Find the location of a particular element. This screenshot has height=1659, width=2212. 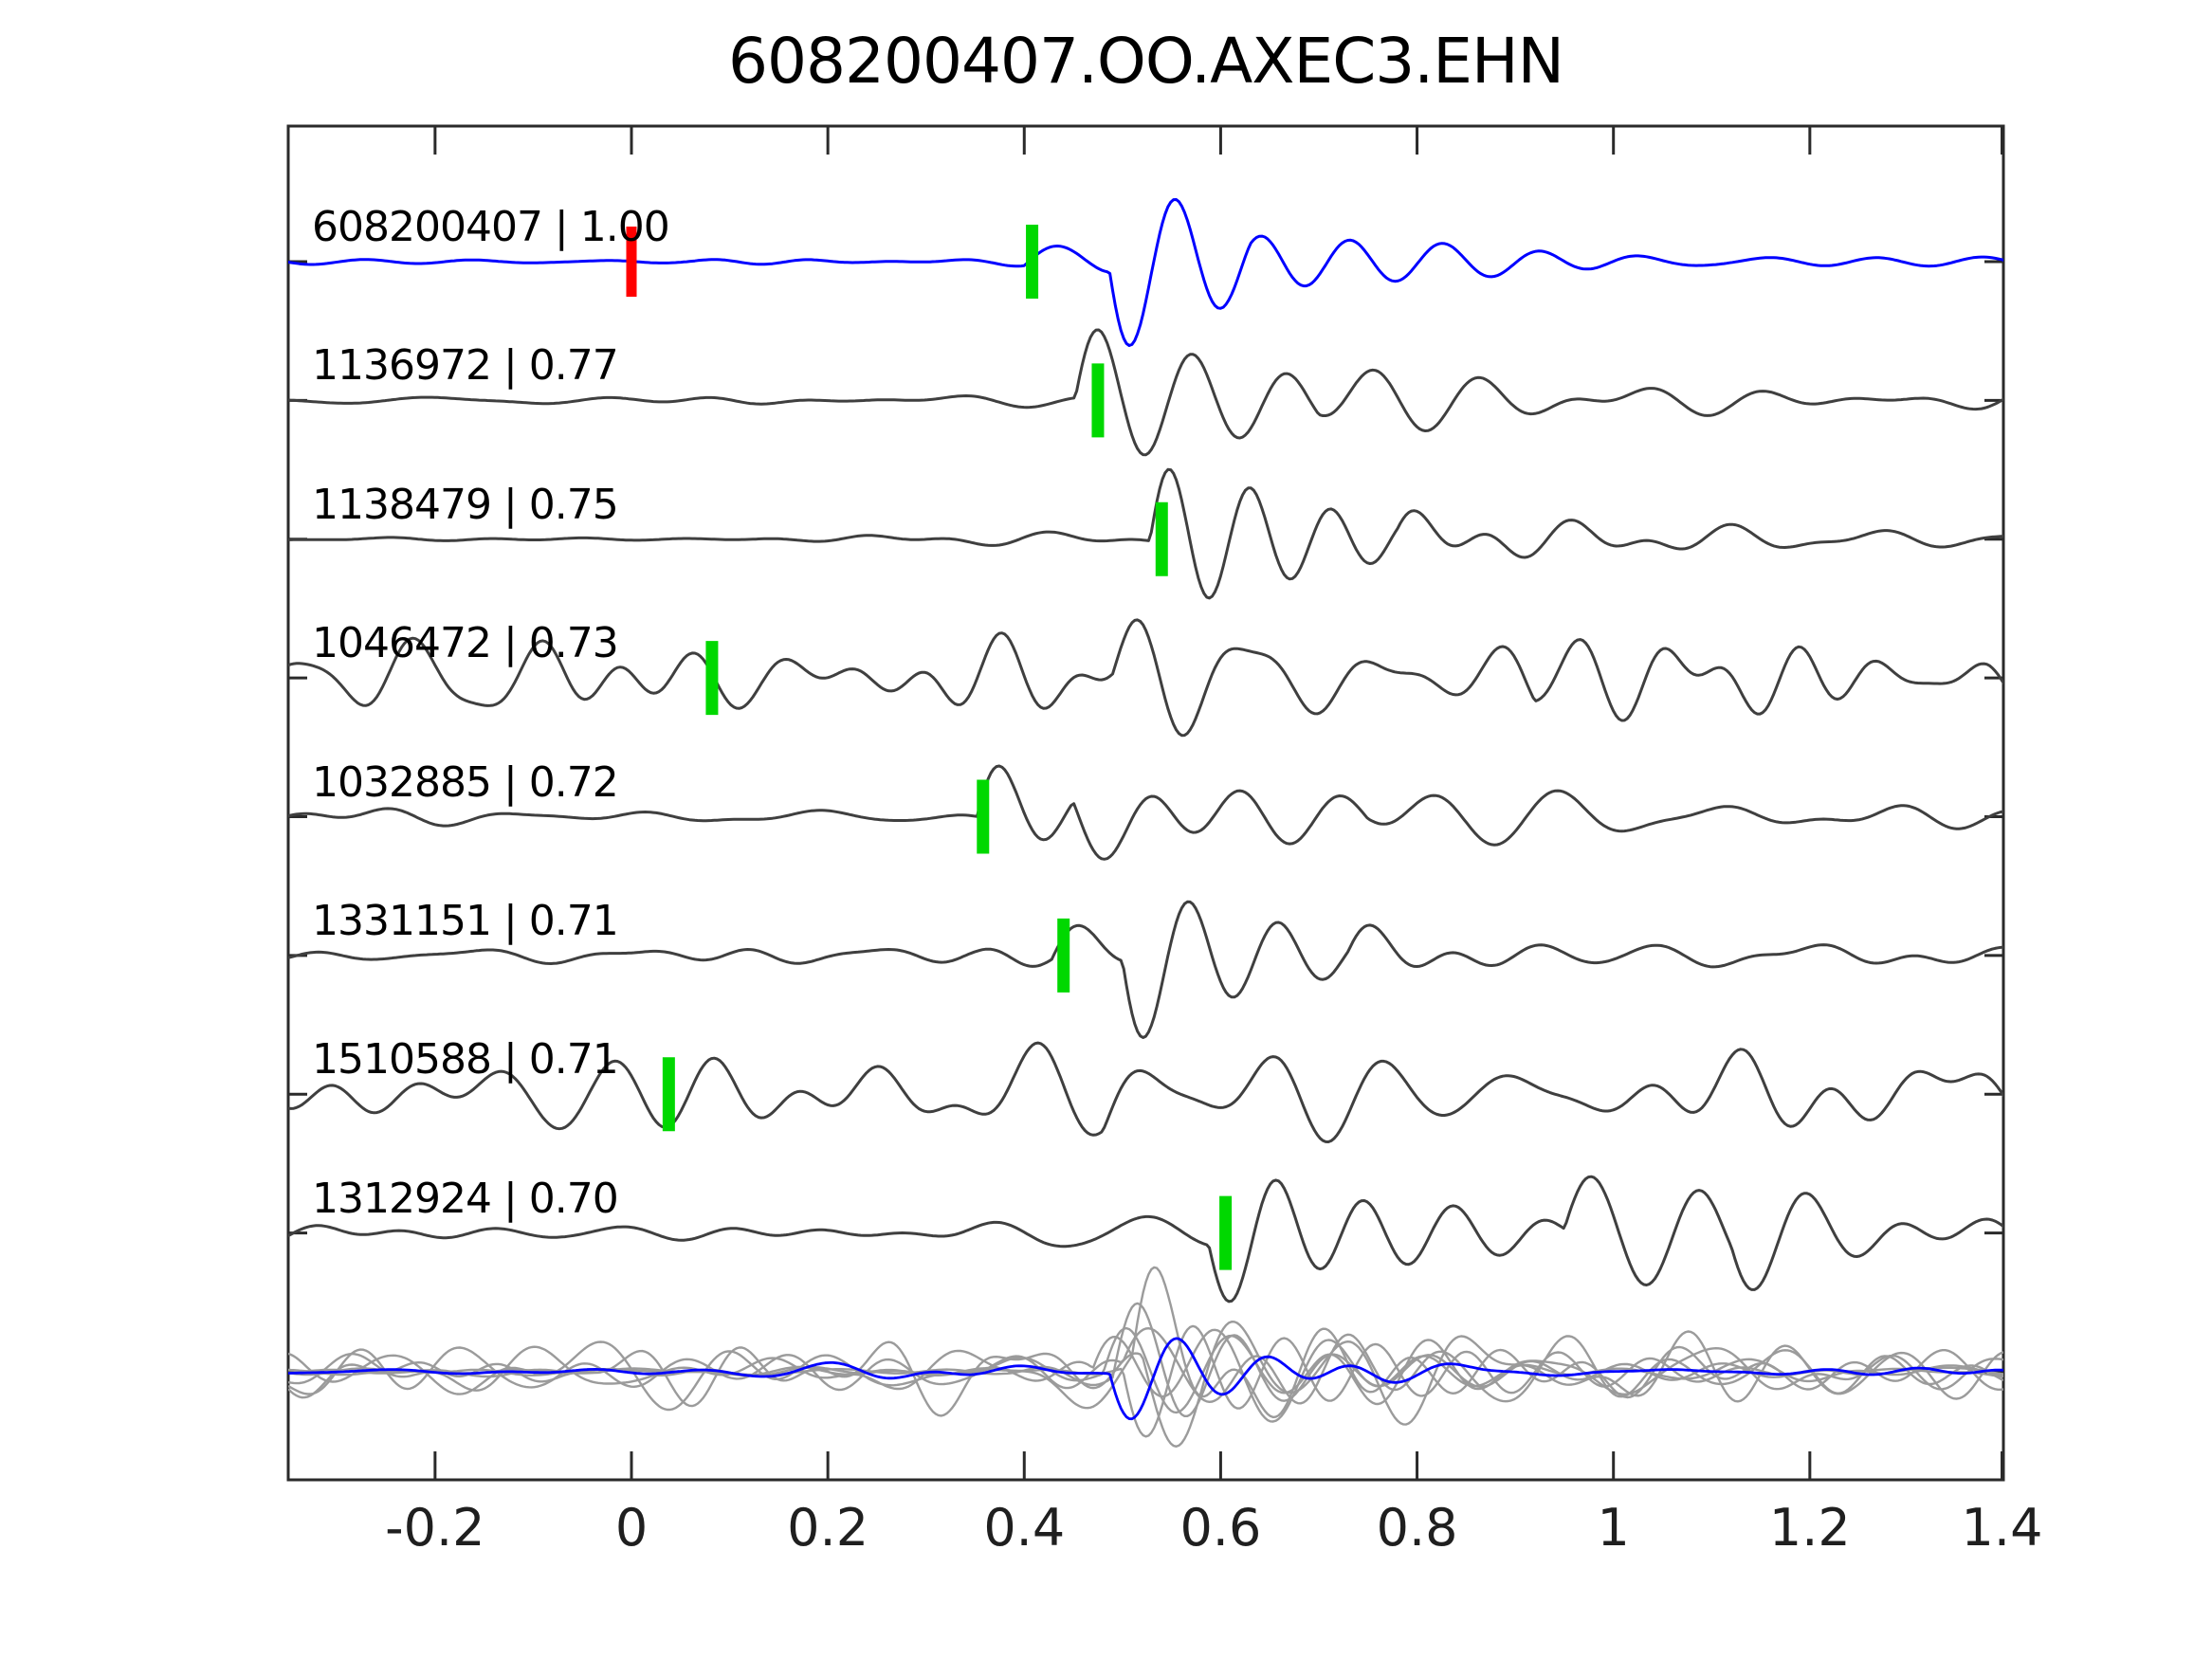

plot-title: 608200407.OO.AXEC3.EHN is located at coordinates (1146, 61).